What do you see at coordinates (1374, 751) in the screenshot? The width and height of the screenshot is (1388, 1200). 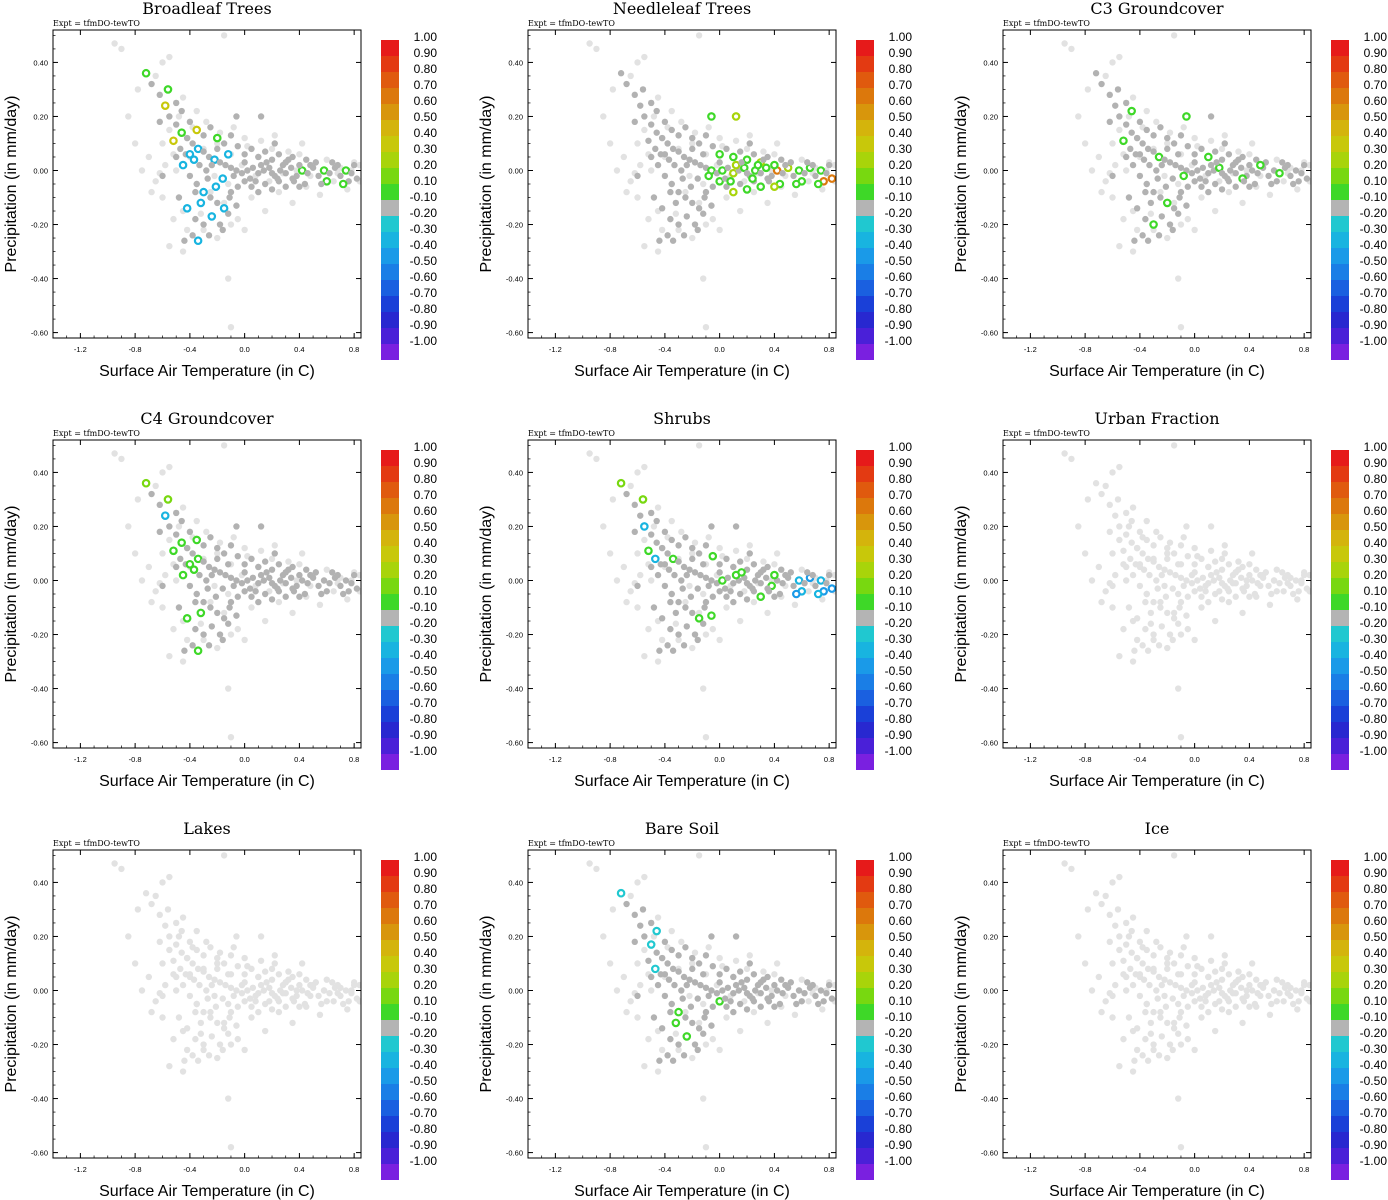 I see `colorbar-label: -1.00` at bounding box center [1374, 751].